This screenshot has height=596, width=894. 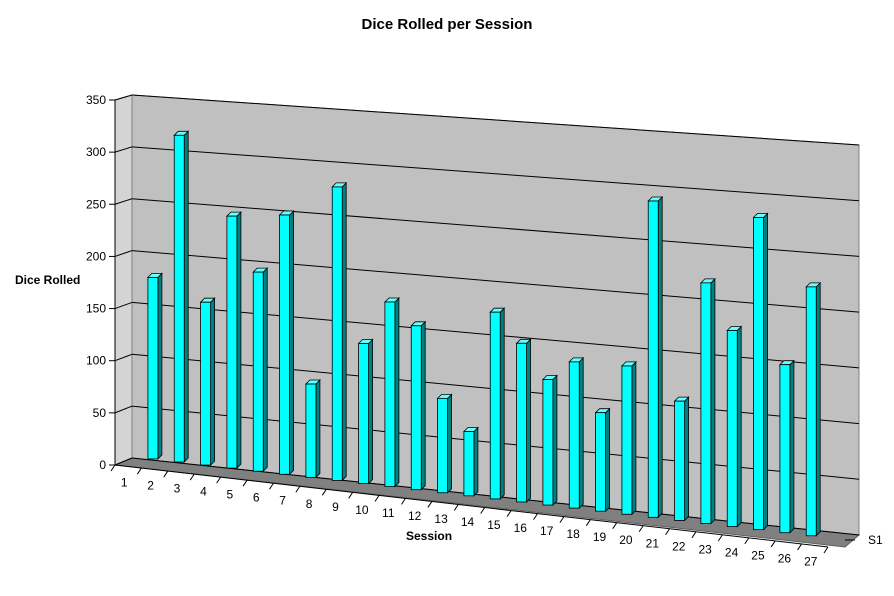 What do you see at coordinates (705, 549) in the screenshot?
I see `x-tick-label: 23` at bounding box center [705, 549].